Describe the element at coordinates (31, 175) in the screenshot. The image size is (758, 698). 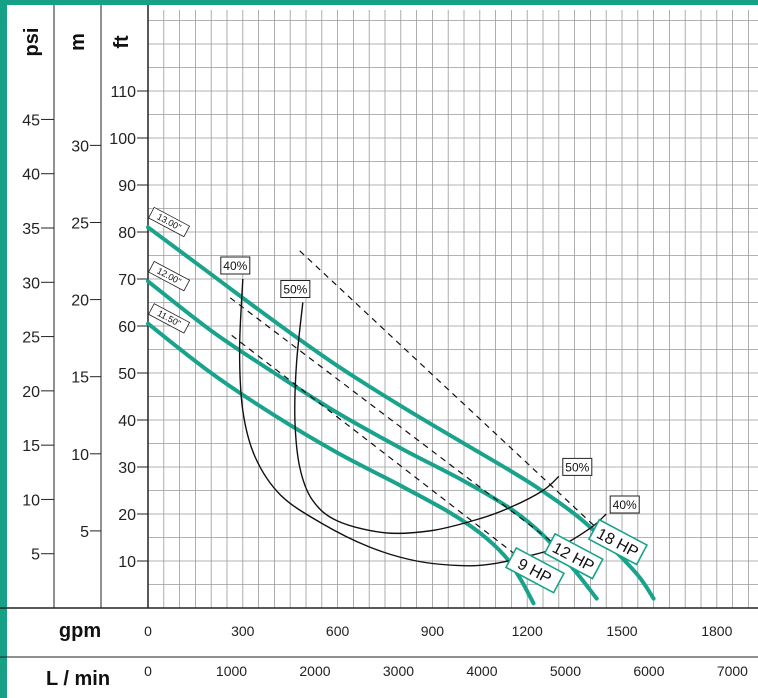
I see `psi-tick-label: 40` at that location.